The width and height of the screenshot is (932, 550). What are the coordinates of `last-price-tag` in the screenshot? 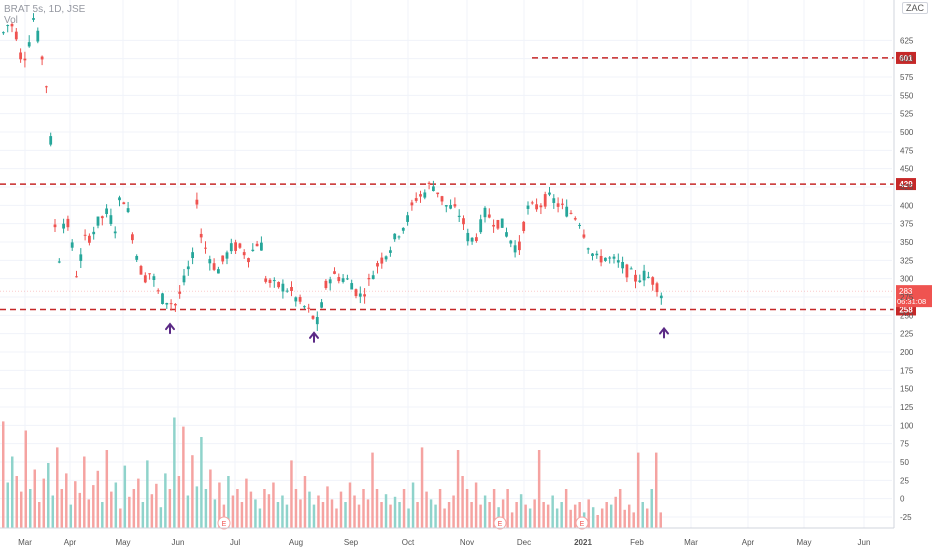 It's located at (914, 296).